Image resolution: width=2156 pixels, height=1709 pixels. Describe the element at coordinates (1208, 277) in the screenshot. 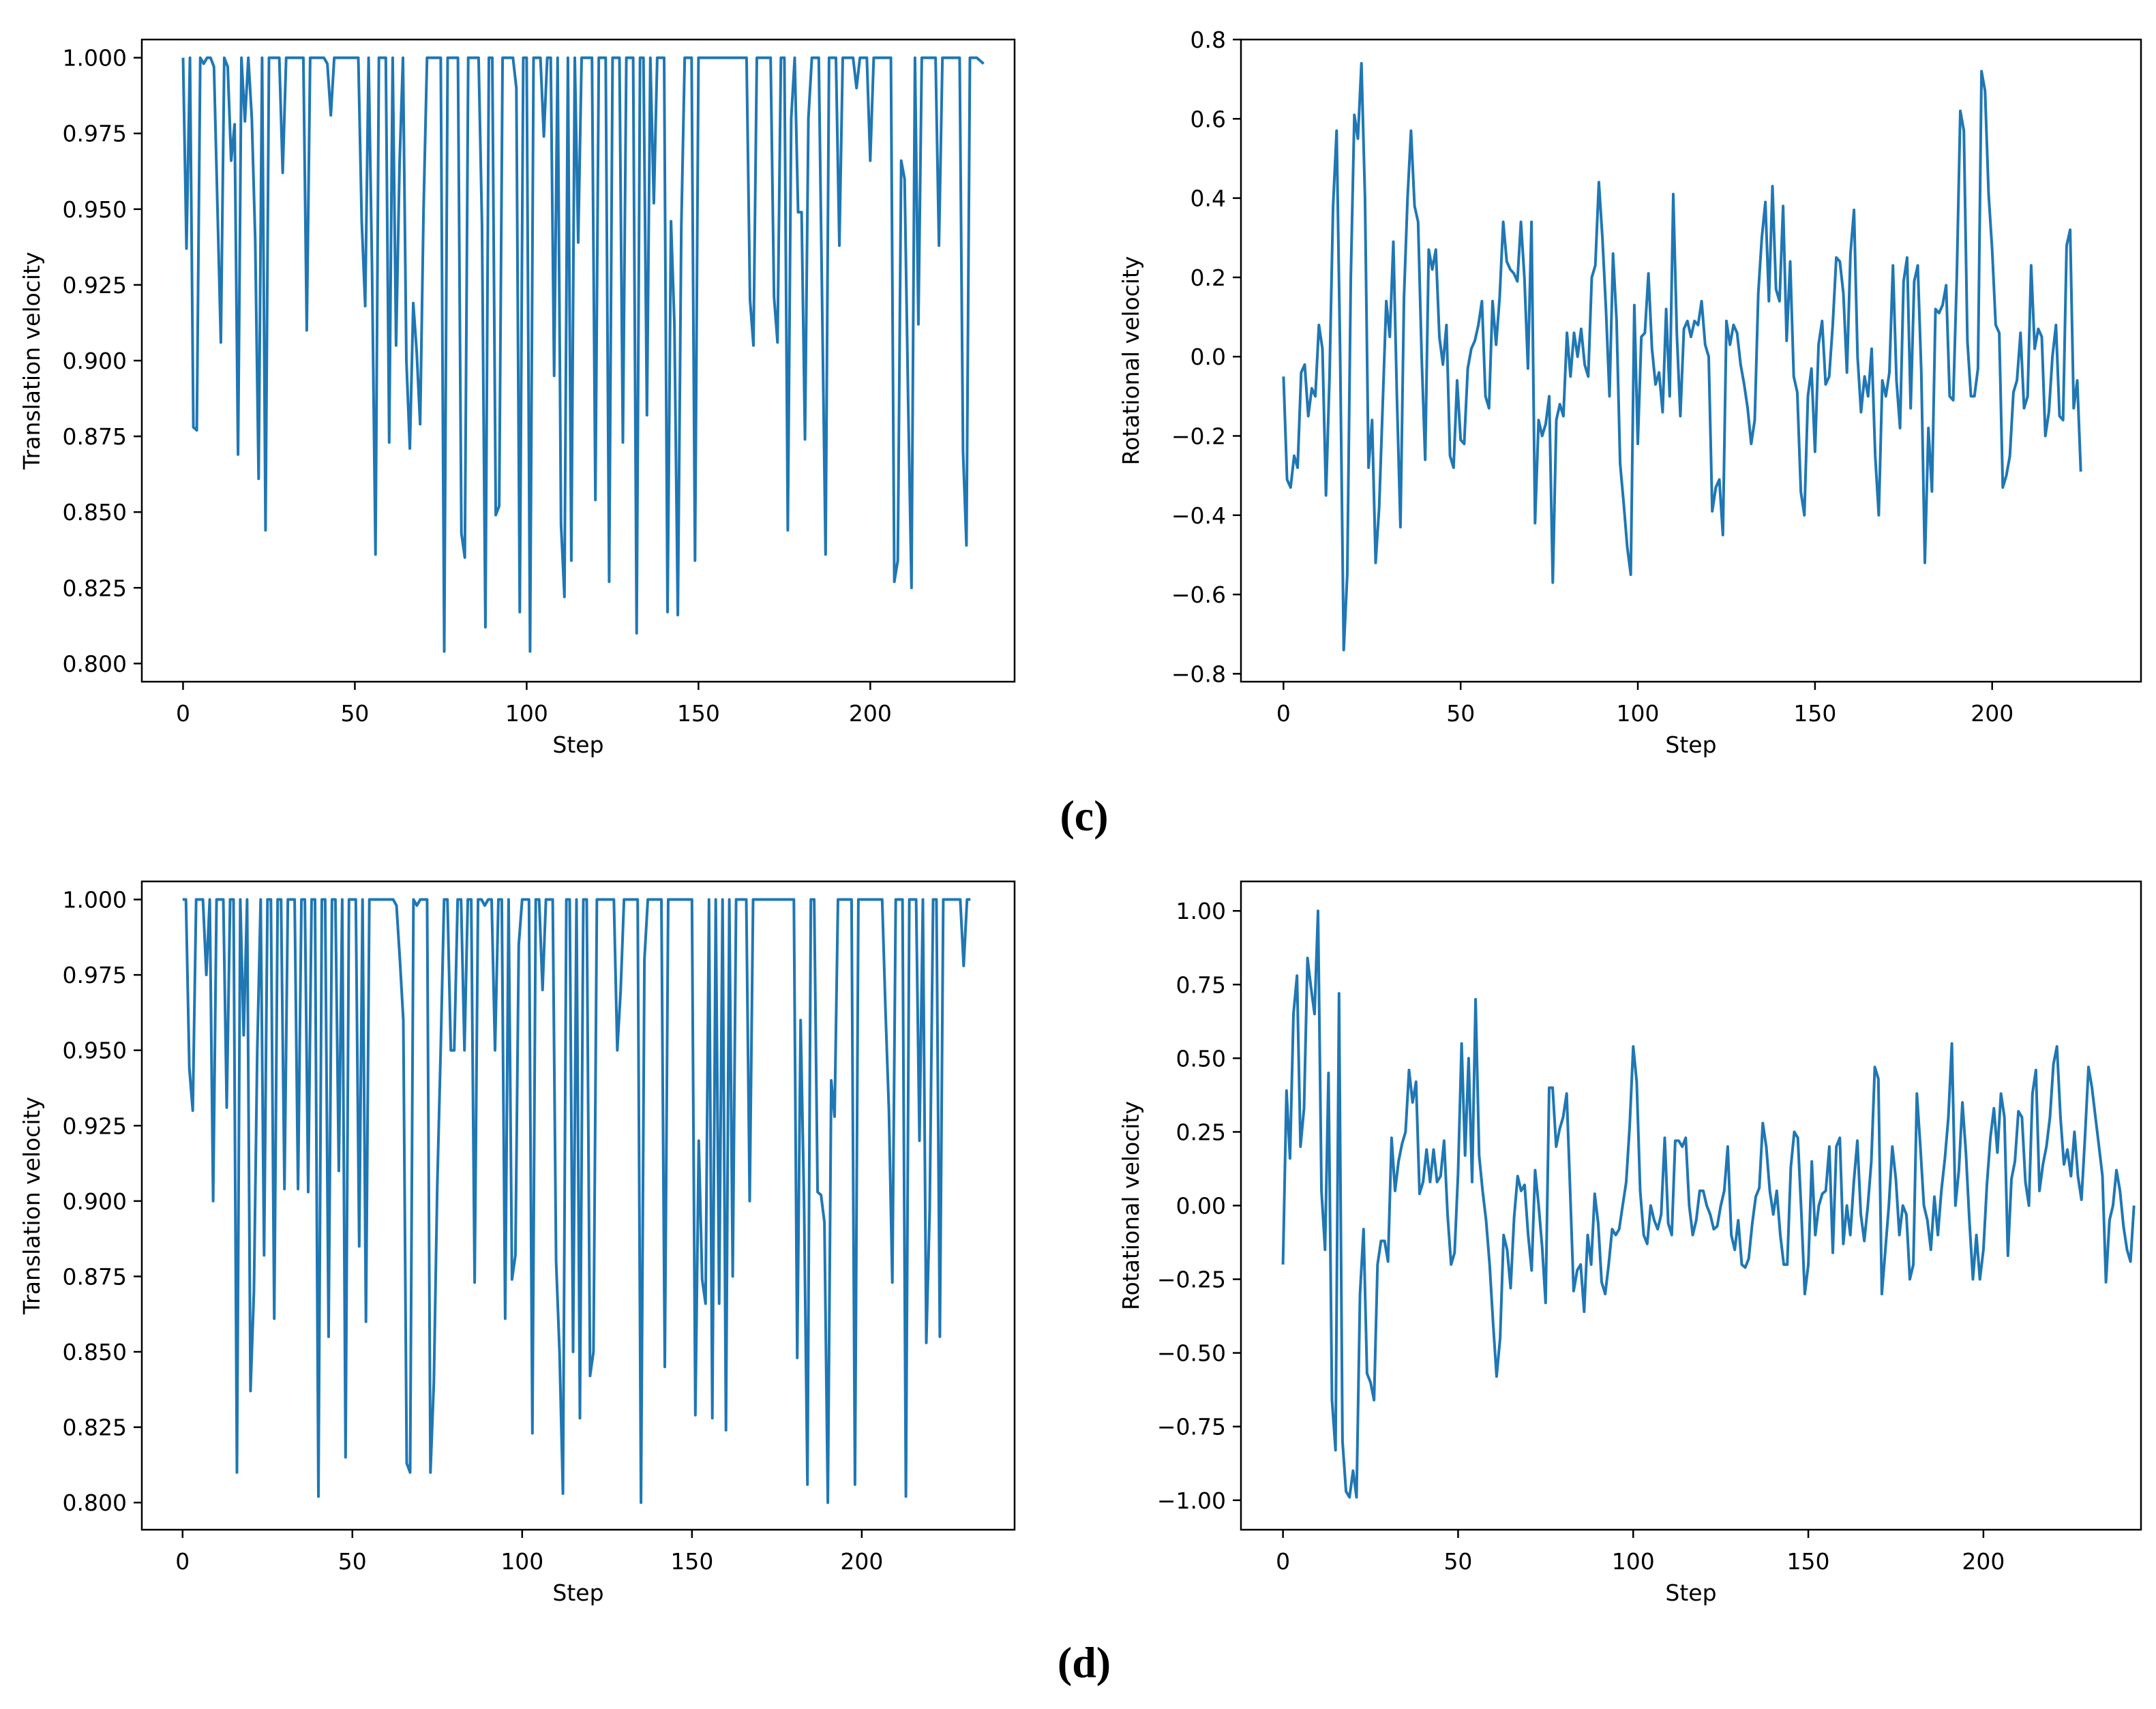

I see `y-tick-label: 0.2` at that location.